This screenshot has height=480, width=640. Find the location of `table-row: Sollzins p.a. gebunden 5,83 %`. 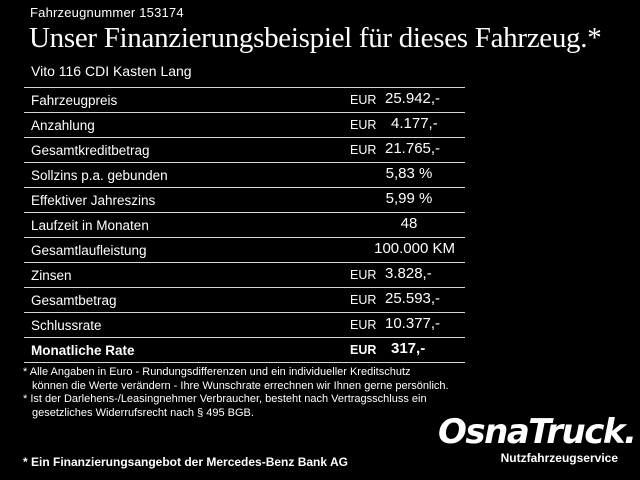

table-row: Sollzins p.a. gebunden 5,83 % is located at coordinates (244, 175).